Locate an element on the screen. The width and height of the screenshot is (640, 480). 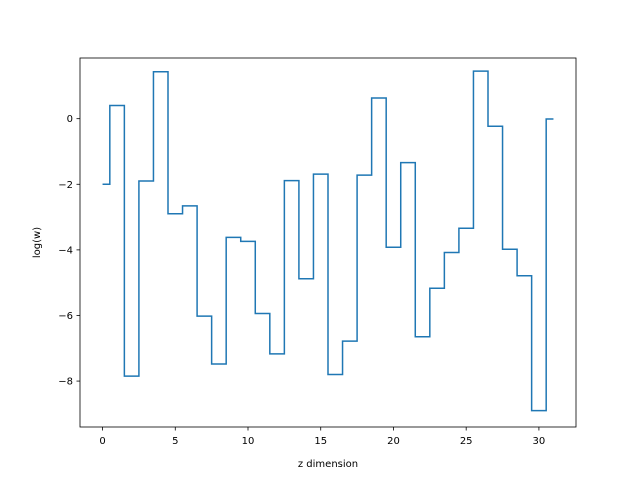
x-tick-label: 25 is located at coordinates (466, 441).